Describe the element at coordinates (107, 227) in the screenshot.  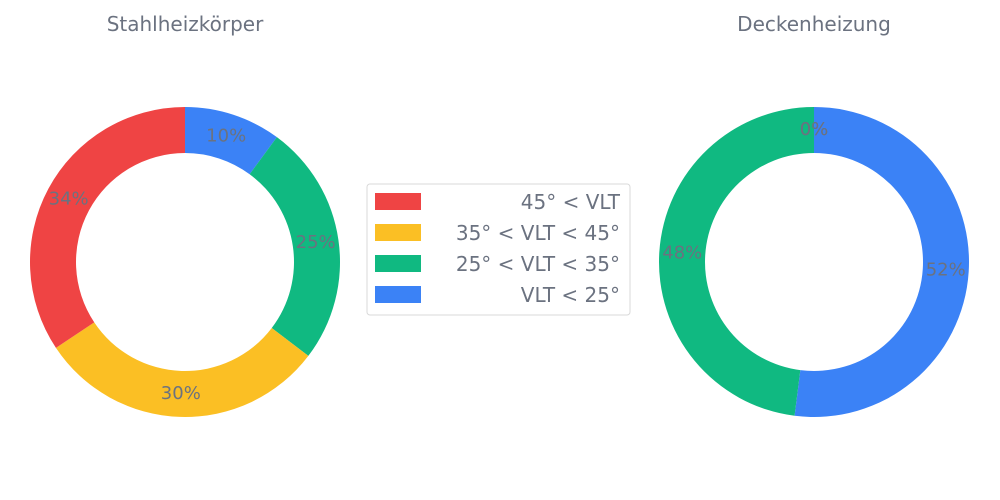
I see `donut-slice-45-vlt` at that location.